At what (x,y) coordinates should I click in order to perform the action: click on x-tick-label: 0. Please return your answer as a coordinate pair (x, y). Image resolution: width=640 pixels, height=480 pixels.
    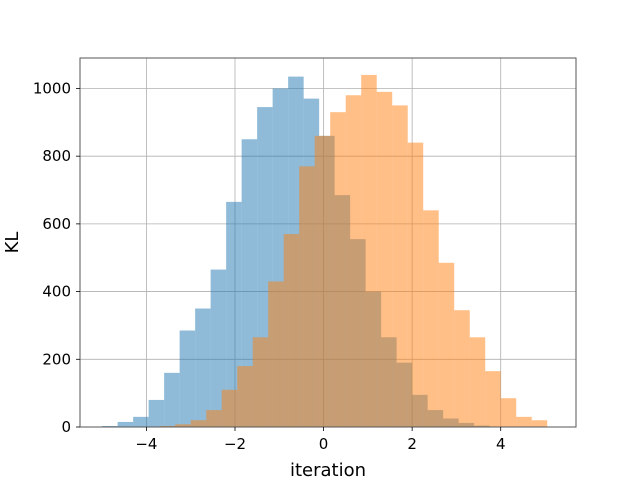
    Looking at the image, I should click on (324, 444).